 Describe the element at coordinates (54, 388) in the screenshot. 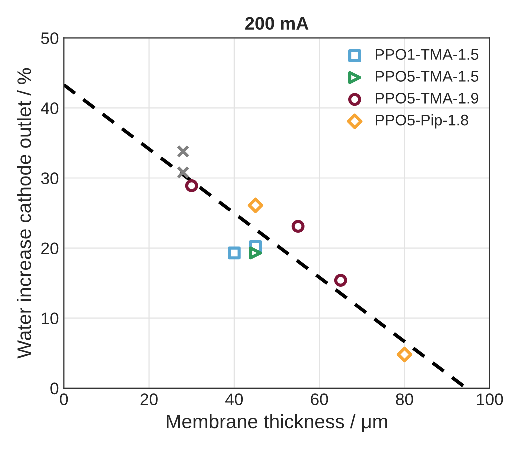

I see `y-tick-label: 0` at that location.